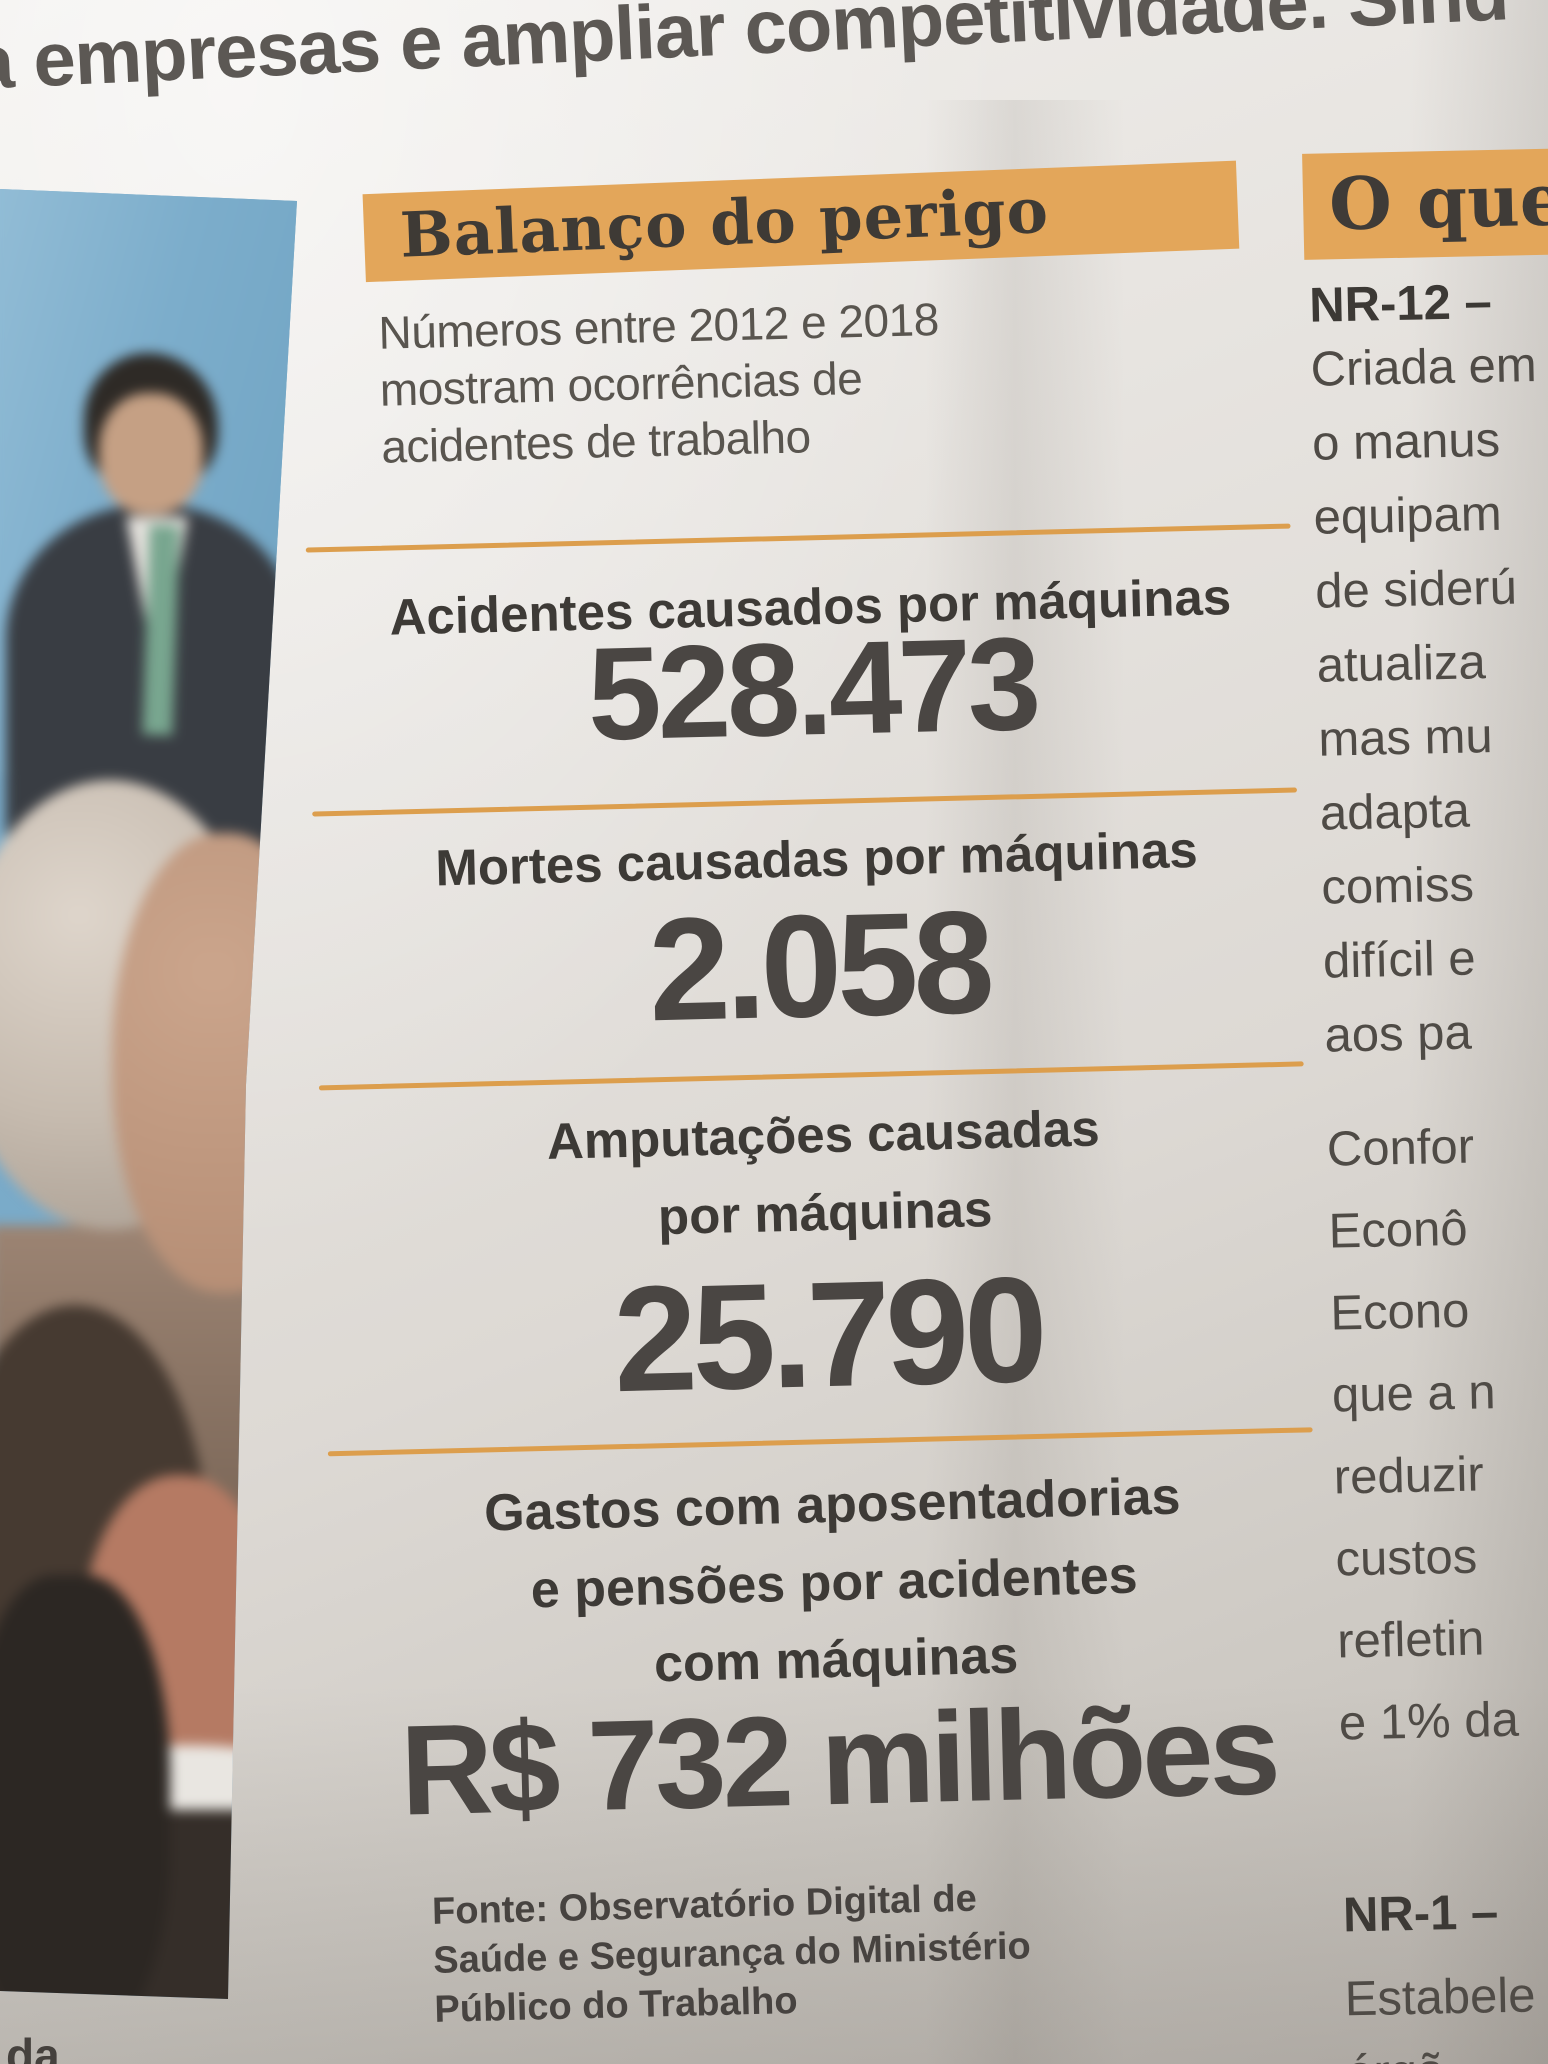 The height and width of the screenshot is (2064, 1548). I want to click on article-text-line: Confor, so click(1400, 1148).